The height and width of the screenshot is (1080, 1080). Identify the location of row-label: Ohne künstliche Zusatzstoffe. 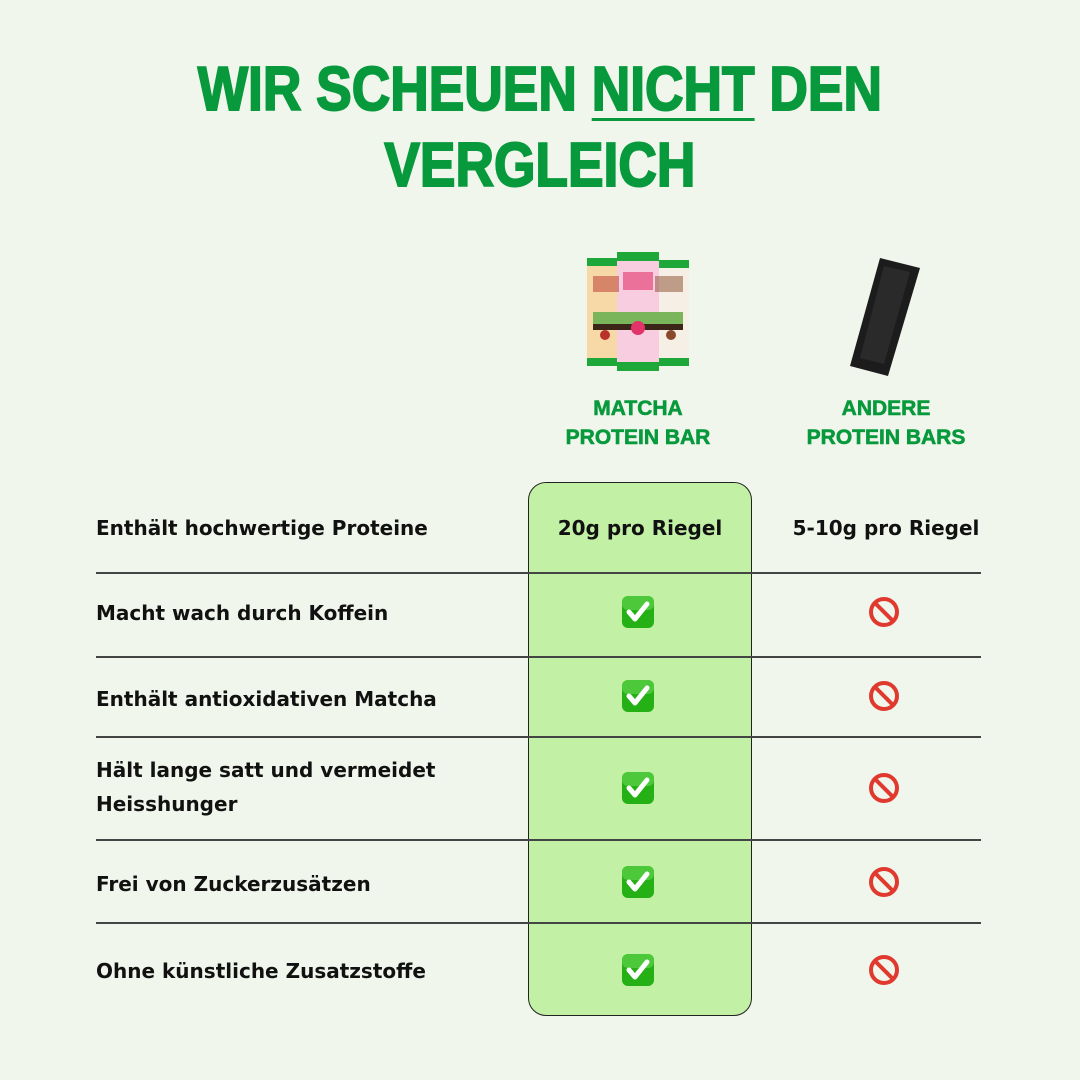
(261, 971).